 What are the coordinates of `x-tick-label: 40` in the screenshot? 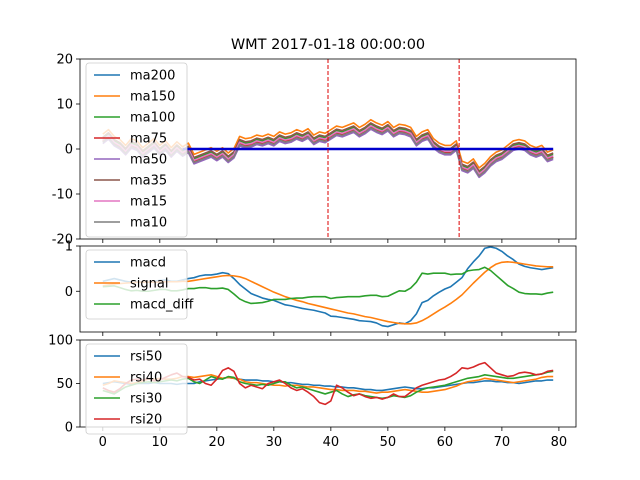 It's located at (331, 442).